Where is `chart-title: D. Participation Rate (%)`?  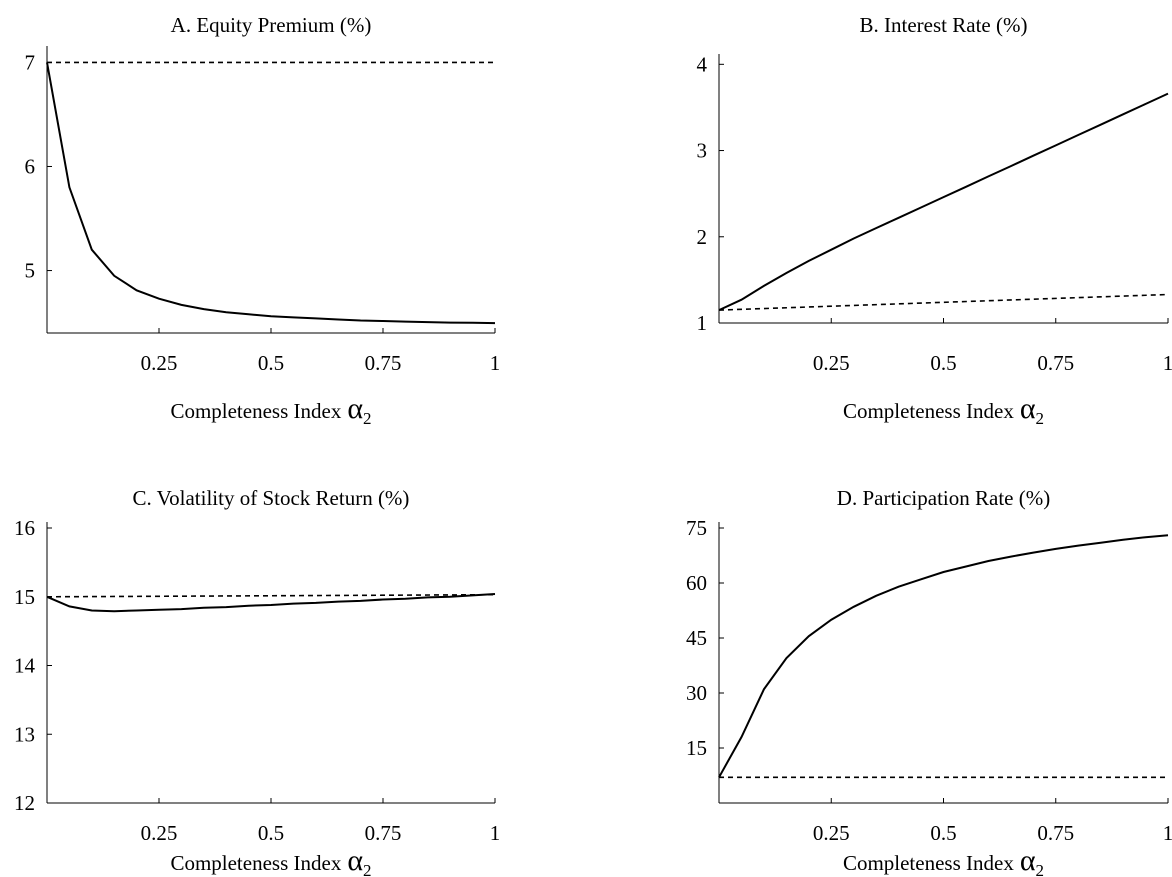
chart-title: D. Participation Rate (%) is located at coordinates (943, 498).